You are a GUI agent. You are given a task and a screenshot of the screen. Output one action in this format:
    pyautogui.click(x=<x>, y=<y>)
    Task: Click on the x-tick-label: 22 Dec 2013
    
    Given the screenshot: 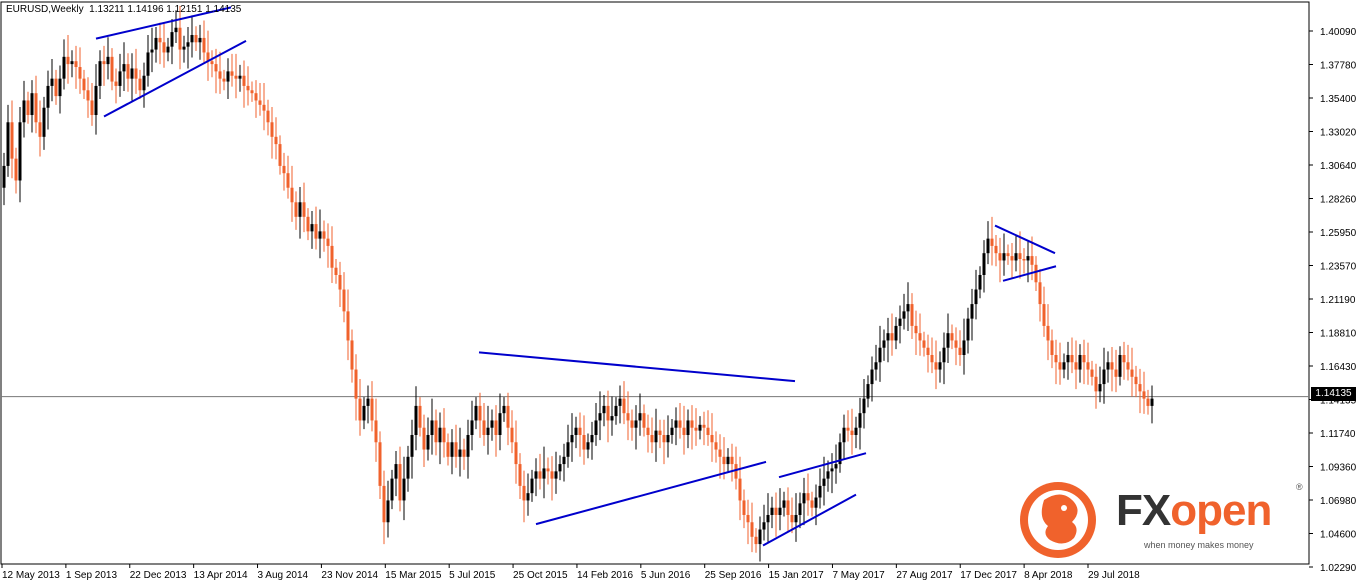 What is the action you would take?
    pyautogui.click(x=158, y=575)
    